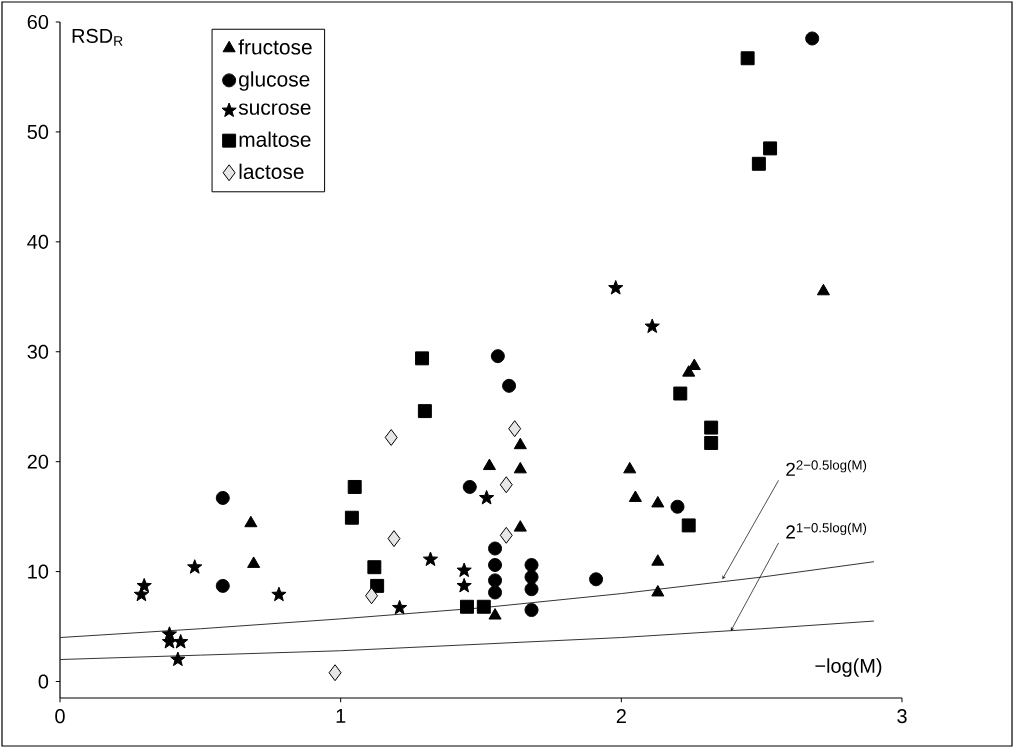  I want to click on y-tick-label: 10, so click(38, 571).